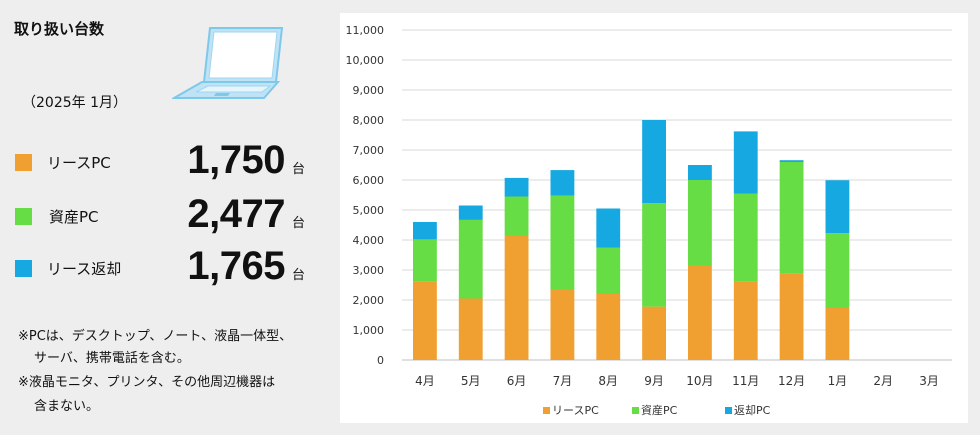 The image size is (980, 435). I want to click on y-tick-label: 8,000, so click(369, 120).